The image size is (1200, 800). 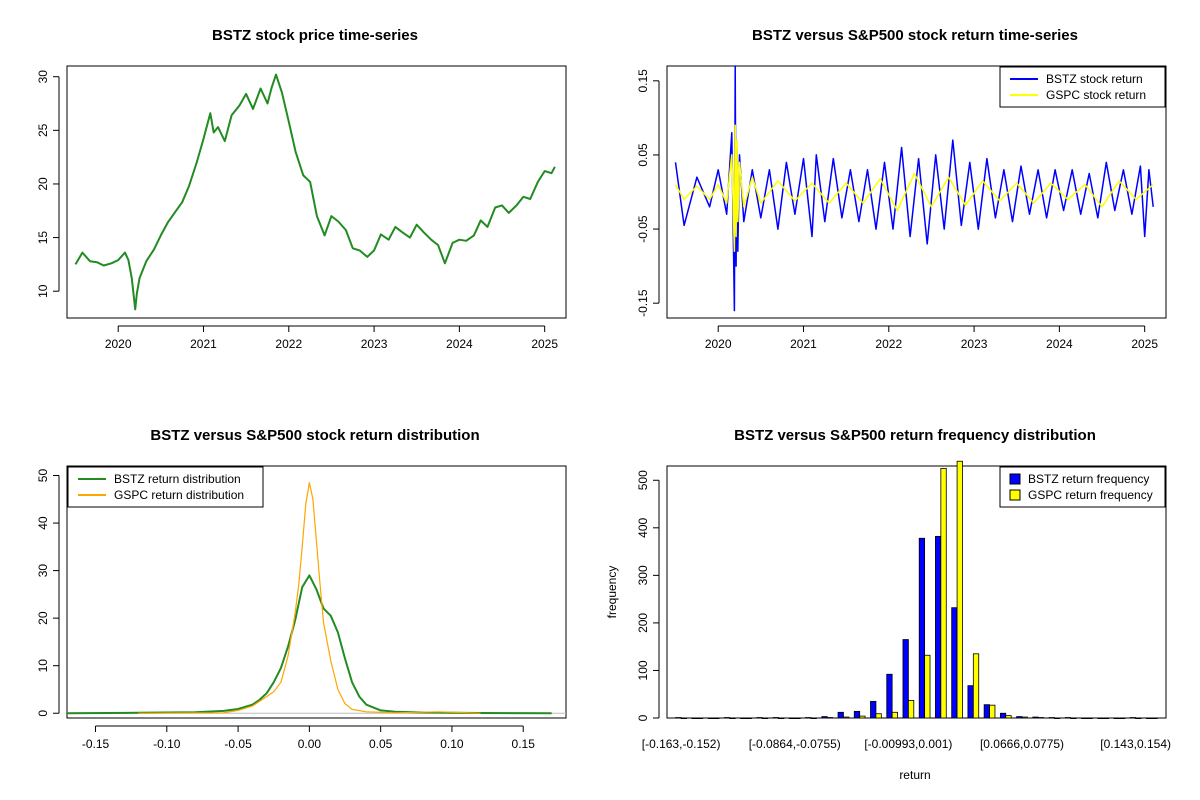 I want to click on frequency-x-axis-label: return, so click(x=914, y=775).